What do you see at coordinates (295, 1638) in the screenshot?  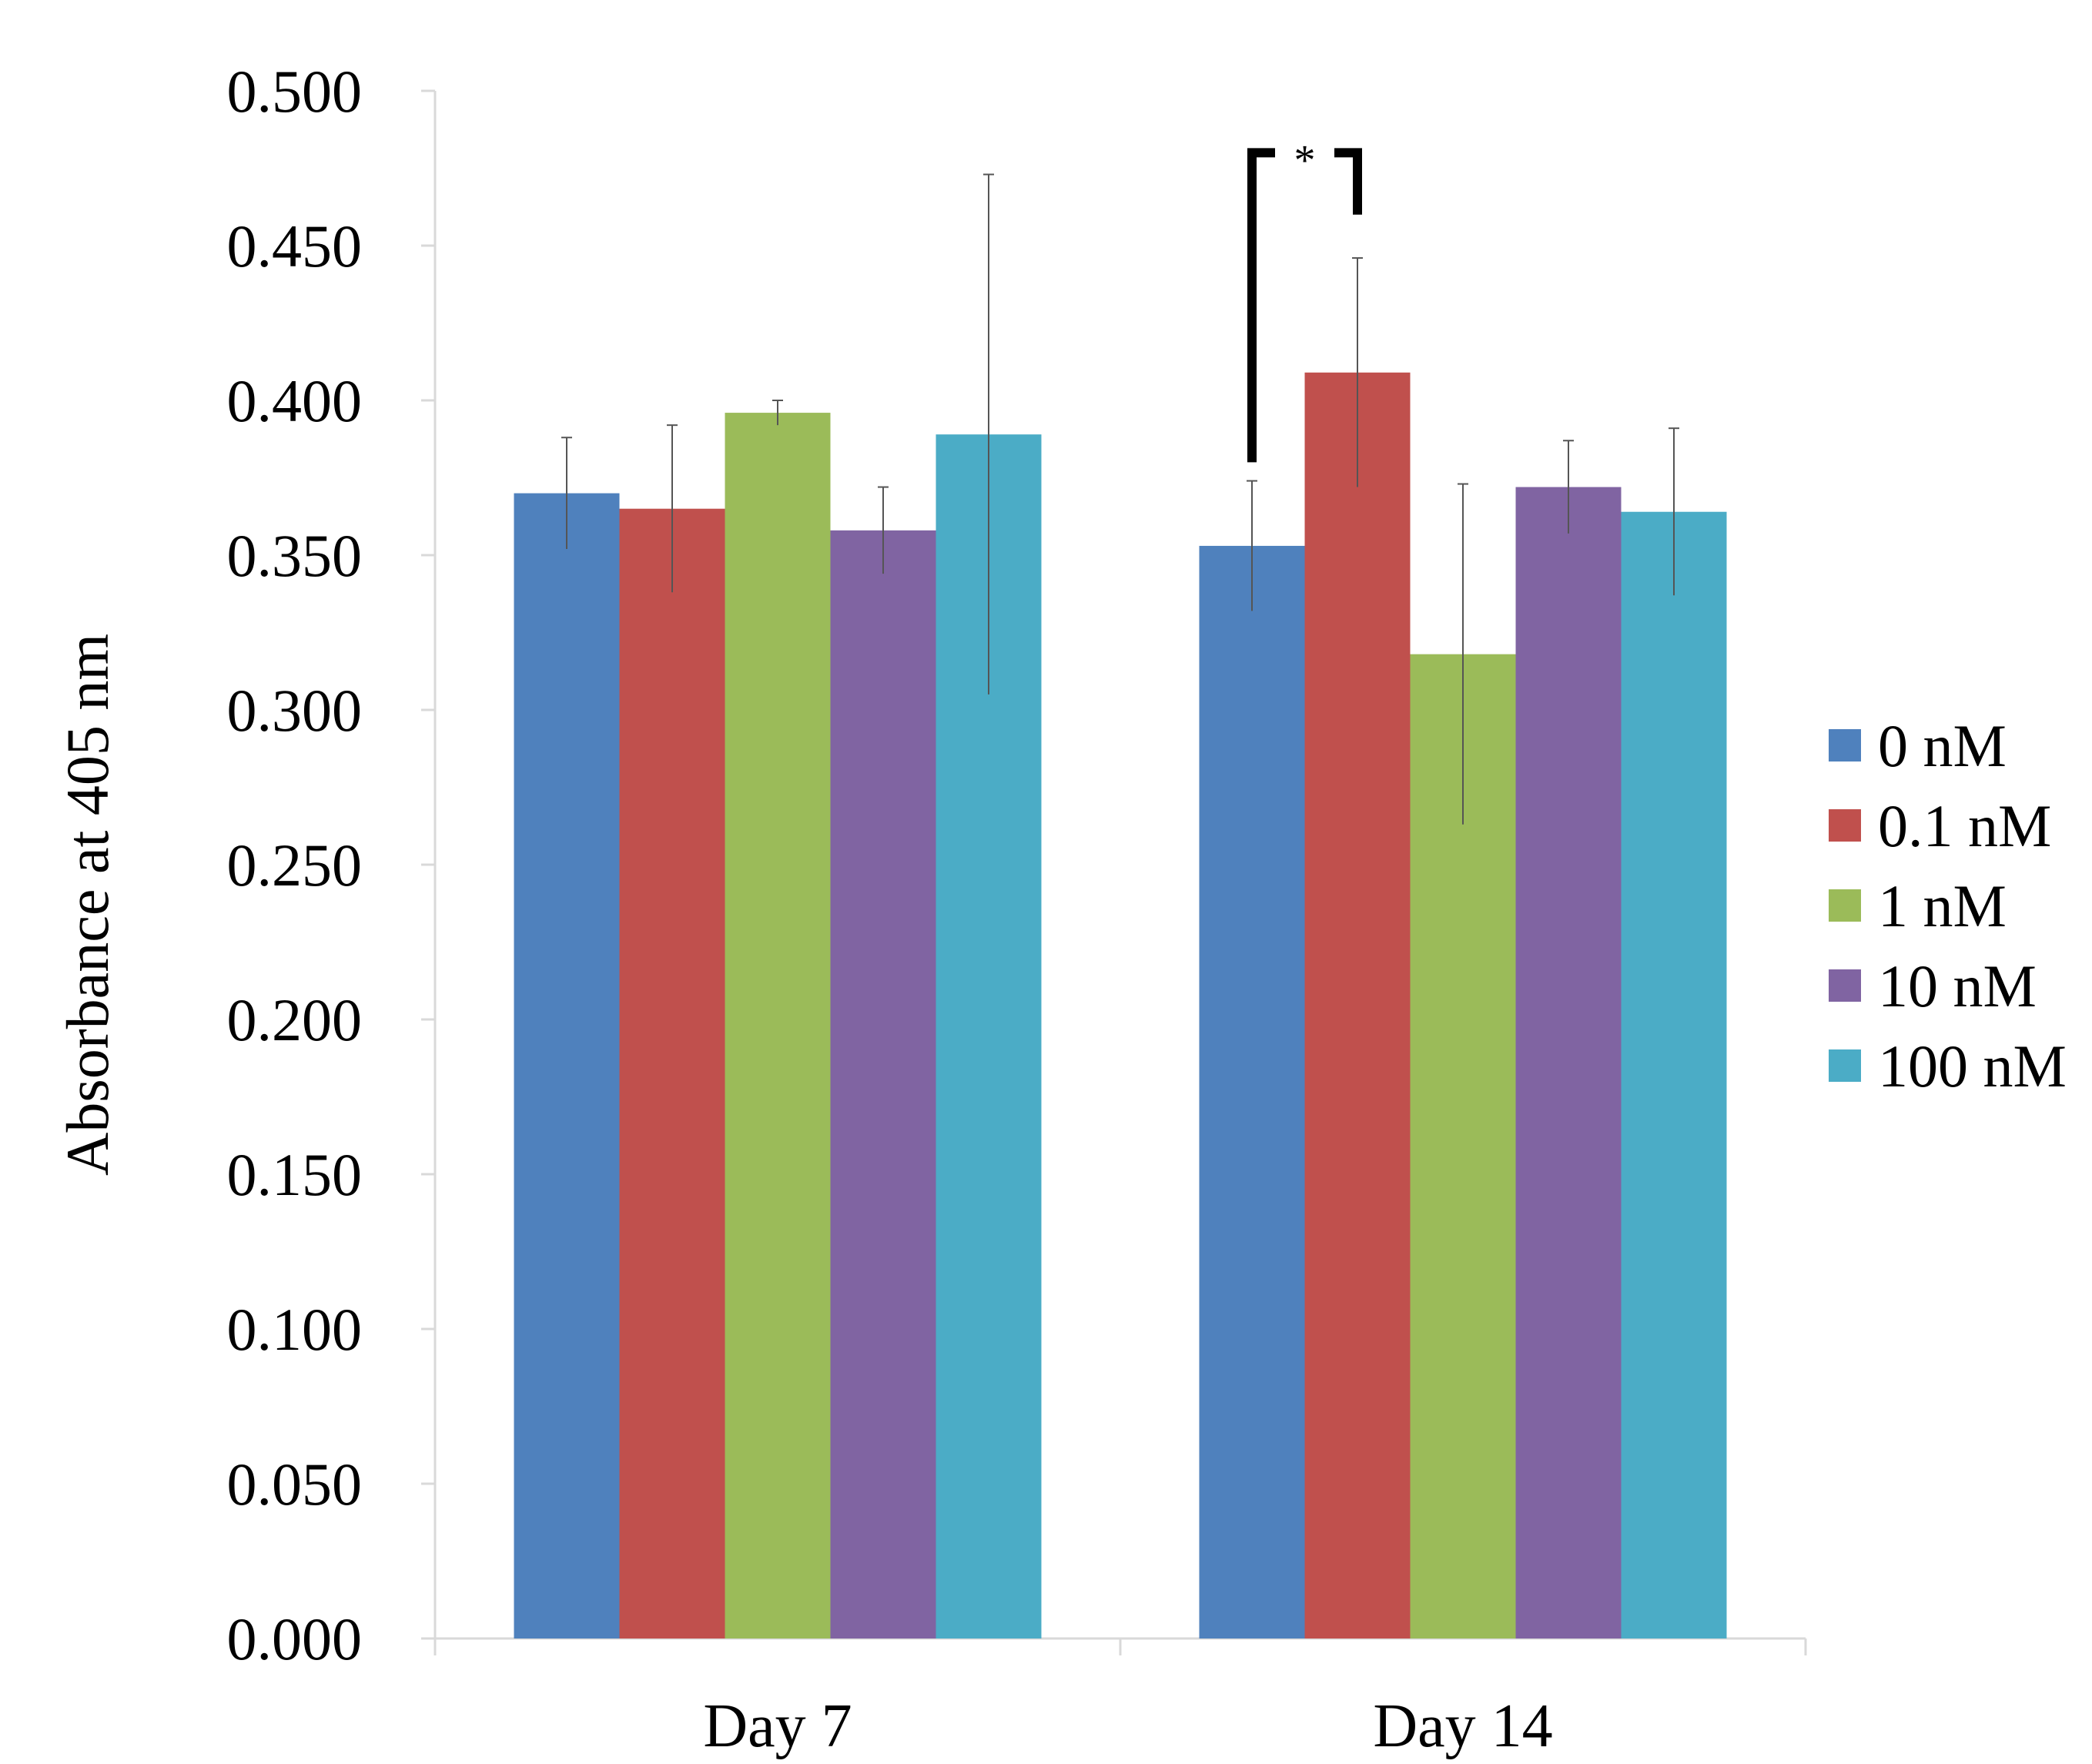 I see `y-tick-label: 0.000` at bounding box center [295, 1638].